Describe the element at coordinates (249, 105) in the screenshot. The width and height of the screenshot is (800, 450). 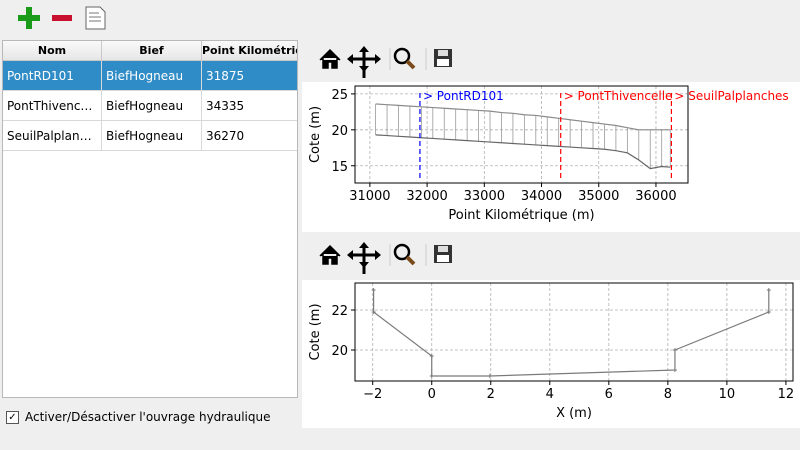
I see `table-cell: 34335` at that location.